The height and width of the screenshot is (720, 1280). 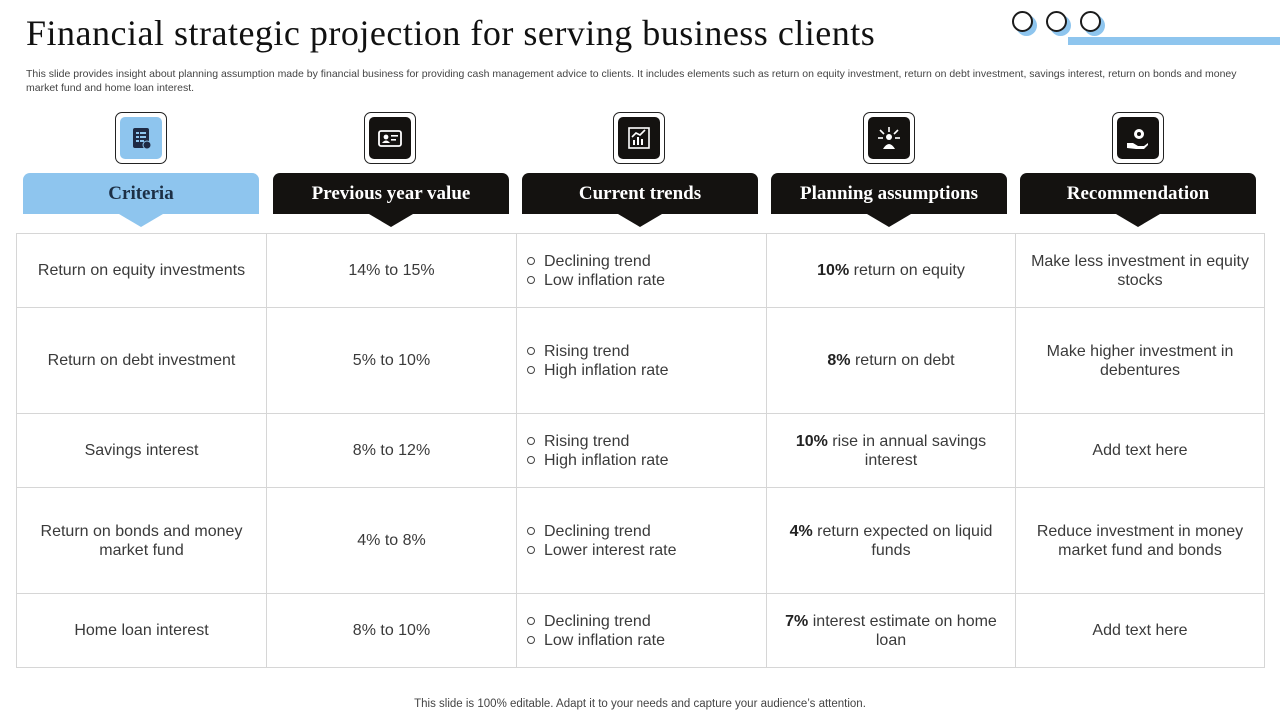 I want to click on assumption-value: 8%, so click(x=839, y=360).